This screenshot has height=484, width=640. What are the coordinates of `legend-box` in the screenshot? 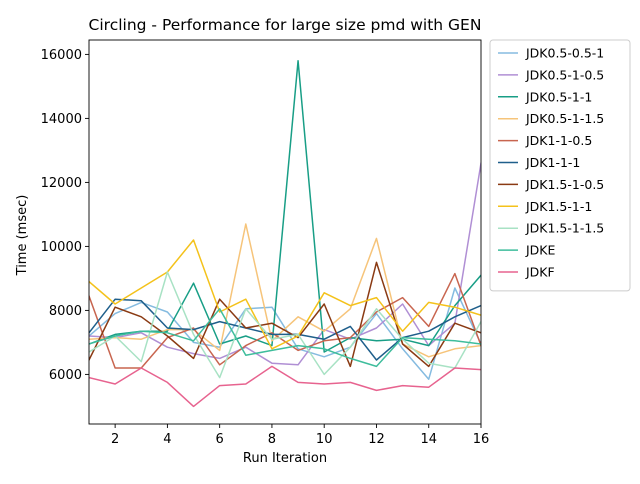 It's located at (560, 165).